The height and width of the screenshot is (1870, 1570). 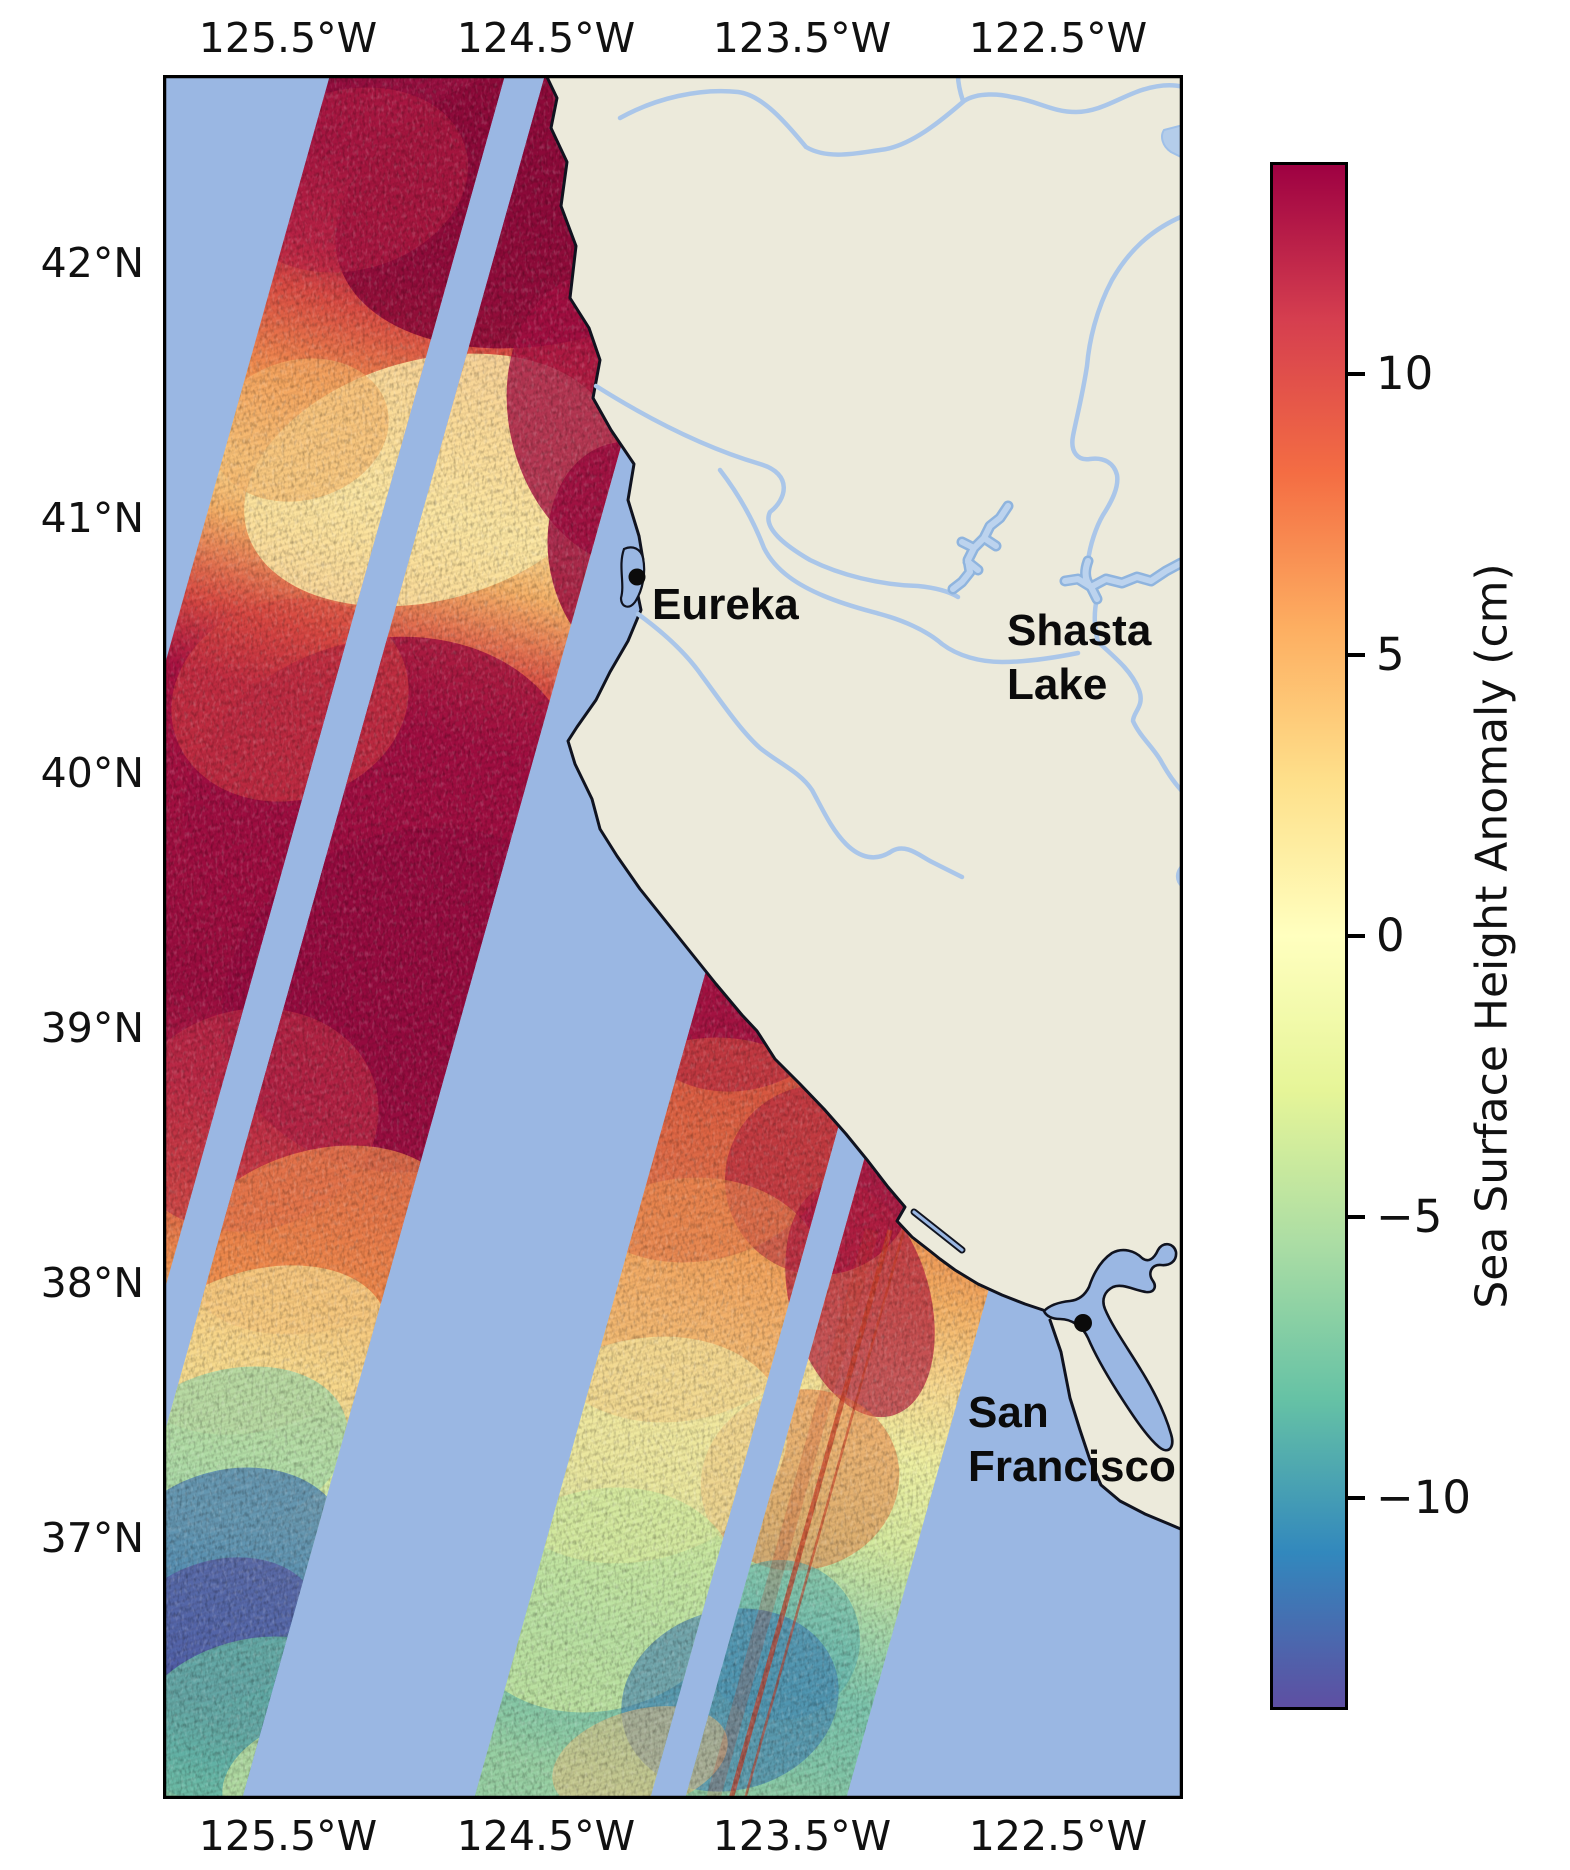 What do you see at coordinates (980, 547) in the screenshot?
I see `lake-trinity` at bounding box center [980, 547].